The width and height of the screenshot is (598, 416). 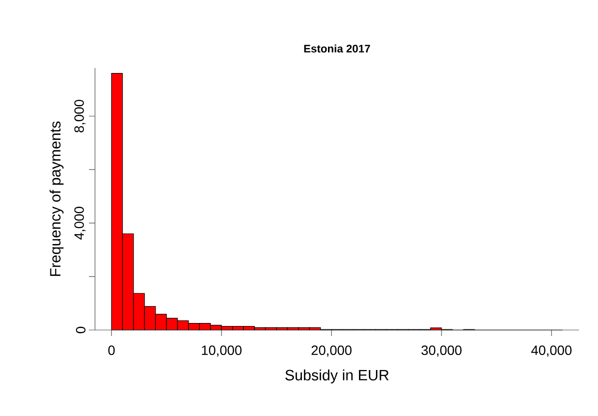 I want to click on x-tick-label: 30,000, so click(x=441, y=351).